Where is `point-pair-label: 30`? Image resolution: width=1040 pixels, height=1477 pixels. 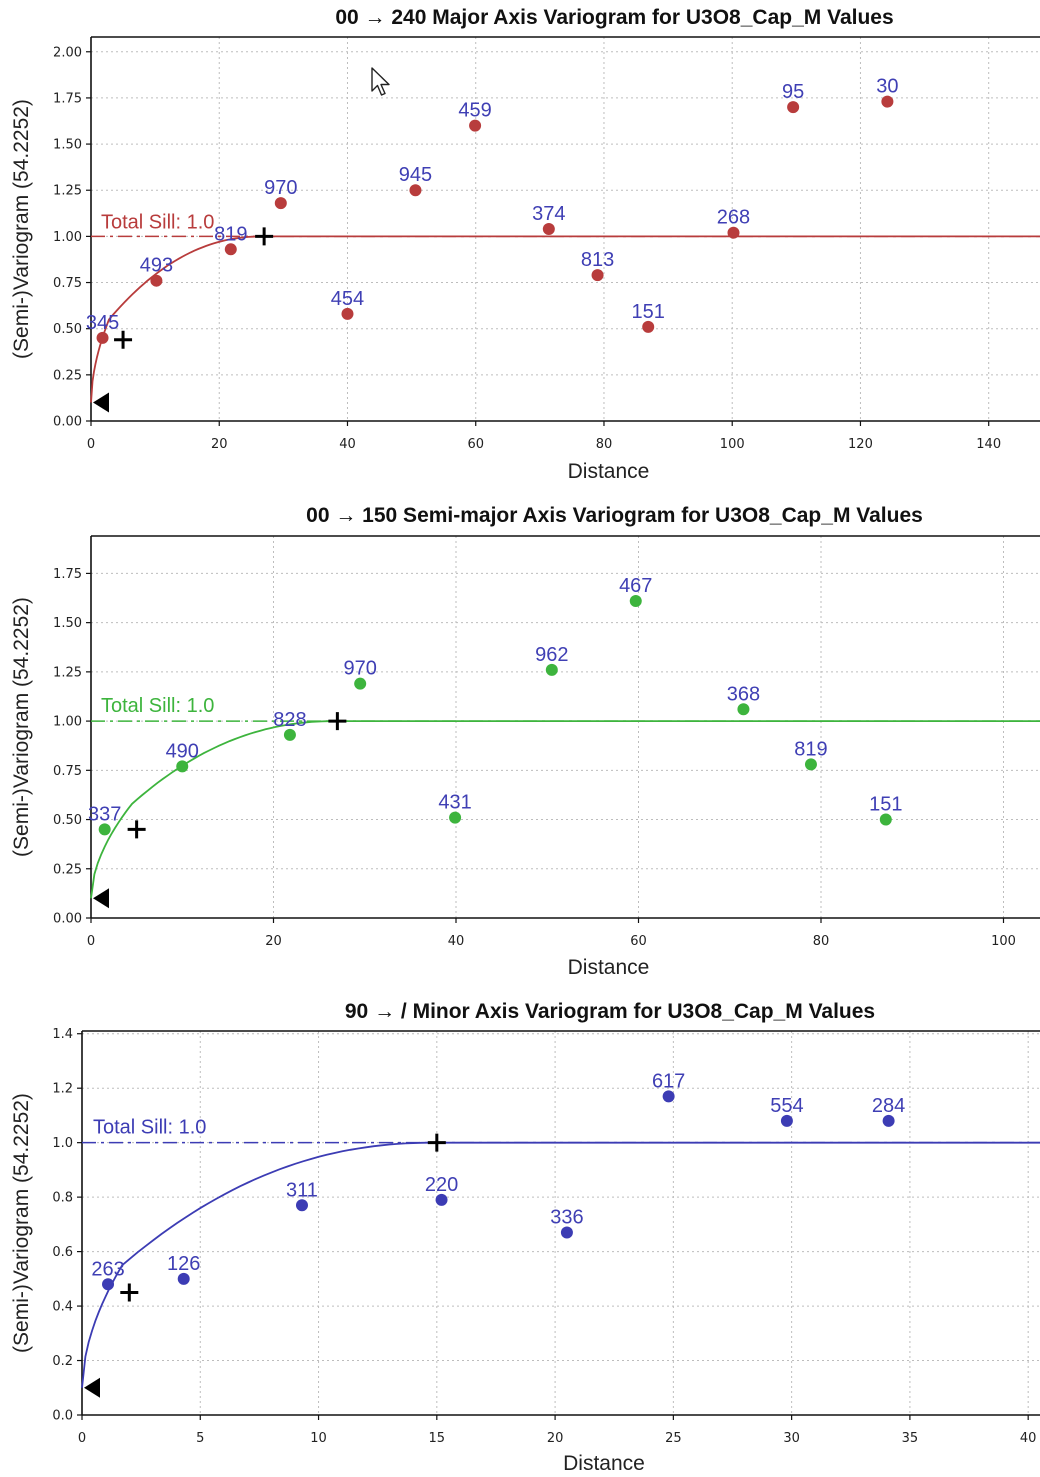 point-pair-label: 30 is located at coordinates (887, 87).